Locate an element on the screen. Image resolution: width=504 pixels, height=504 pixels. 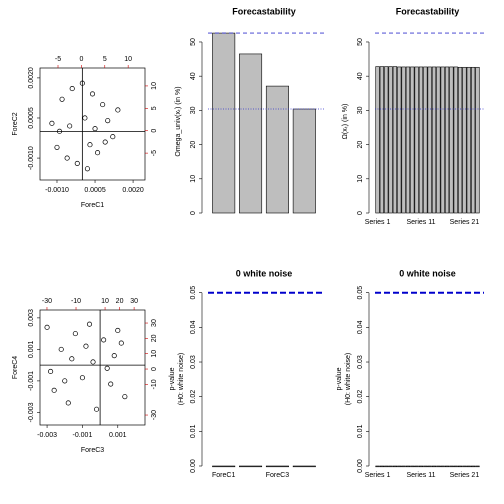
x2-tick-label: 5 is located at coordinates (105, 59).